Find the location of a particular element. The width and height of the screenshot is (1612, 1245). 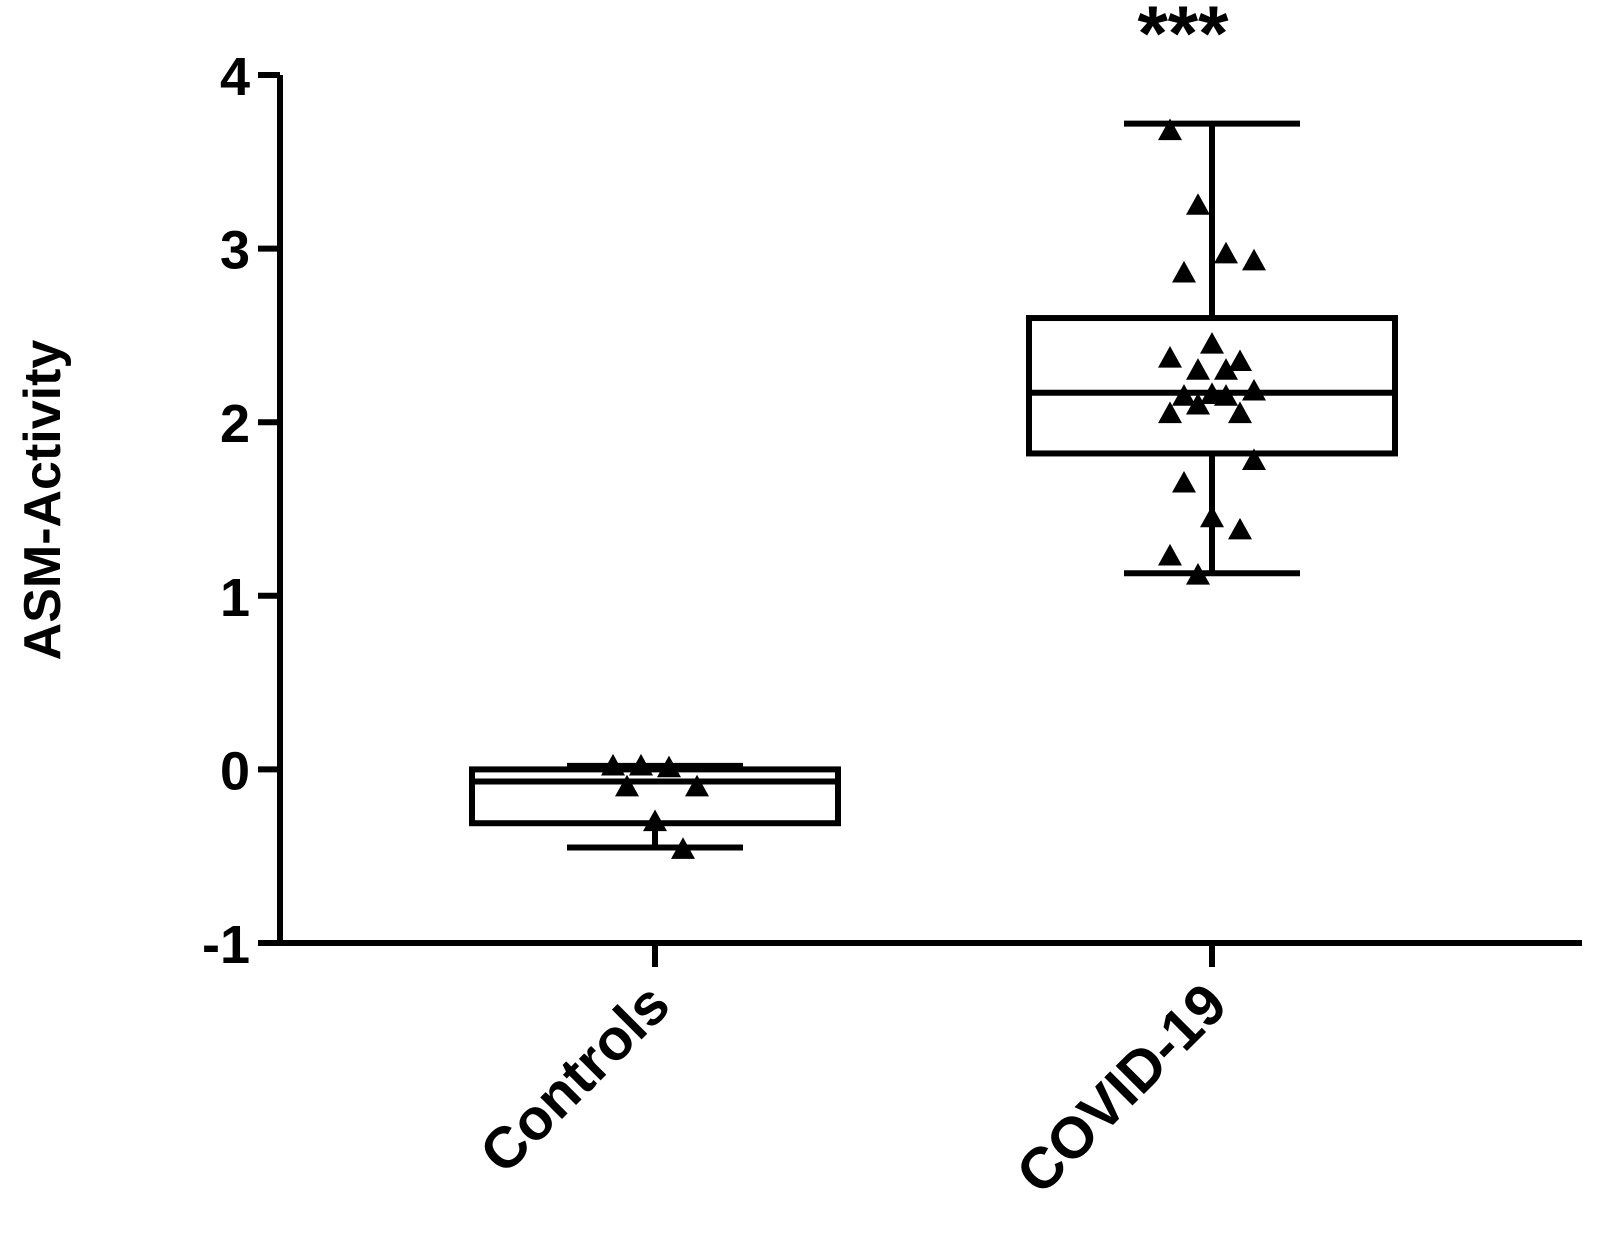

y-tick-label: 1 is located at coordinates (235, 598).